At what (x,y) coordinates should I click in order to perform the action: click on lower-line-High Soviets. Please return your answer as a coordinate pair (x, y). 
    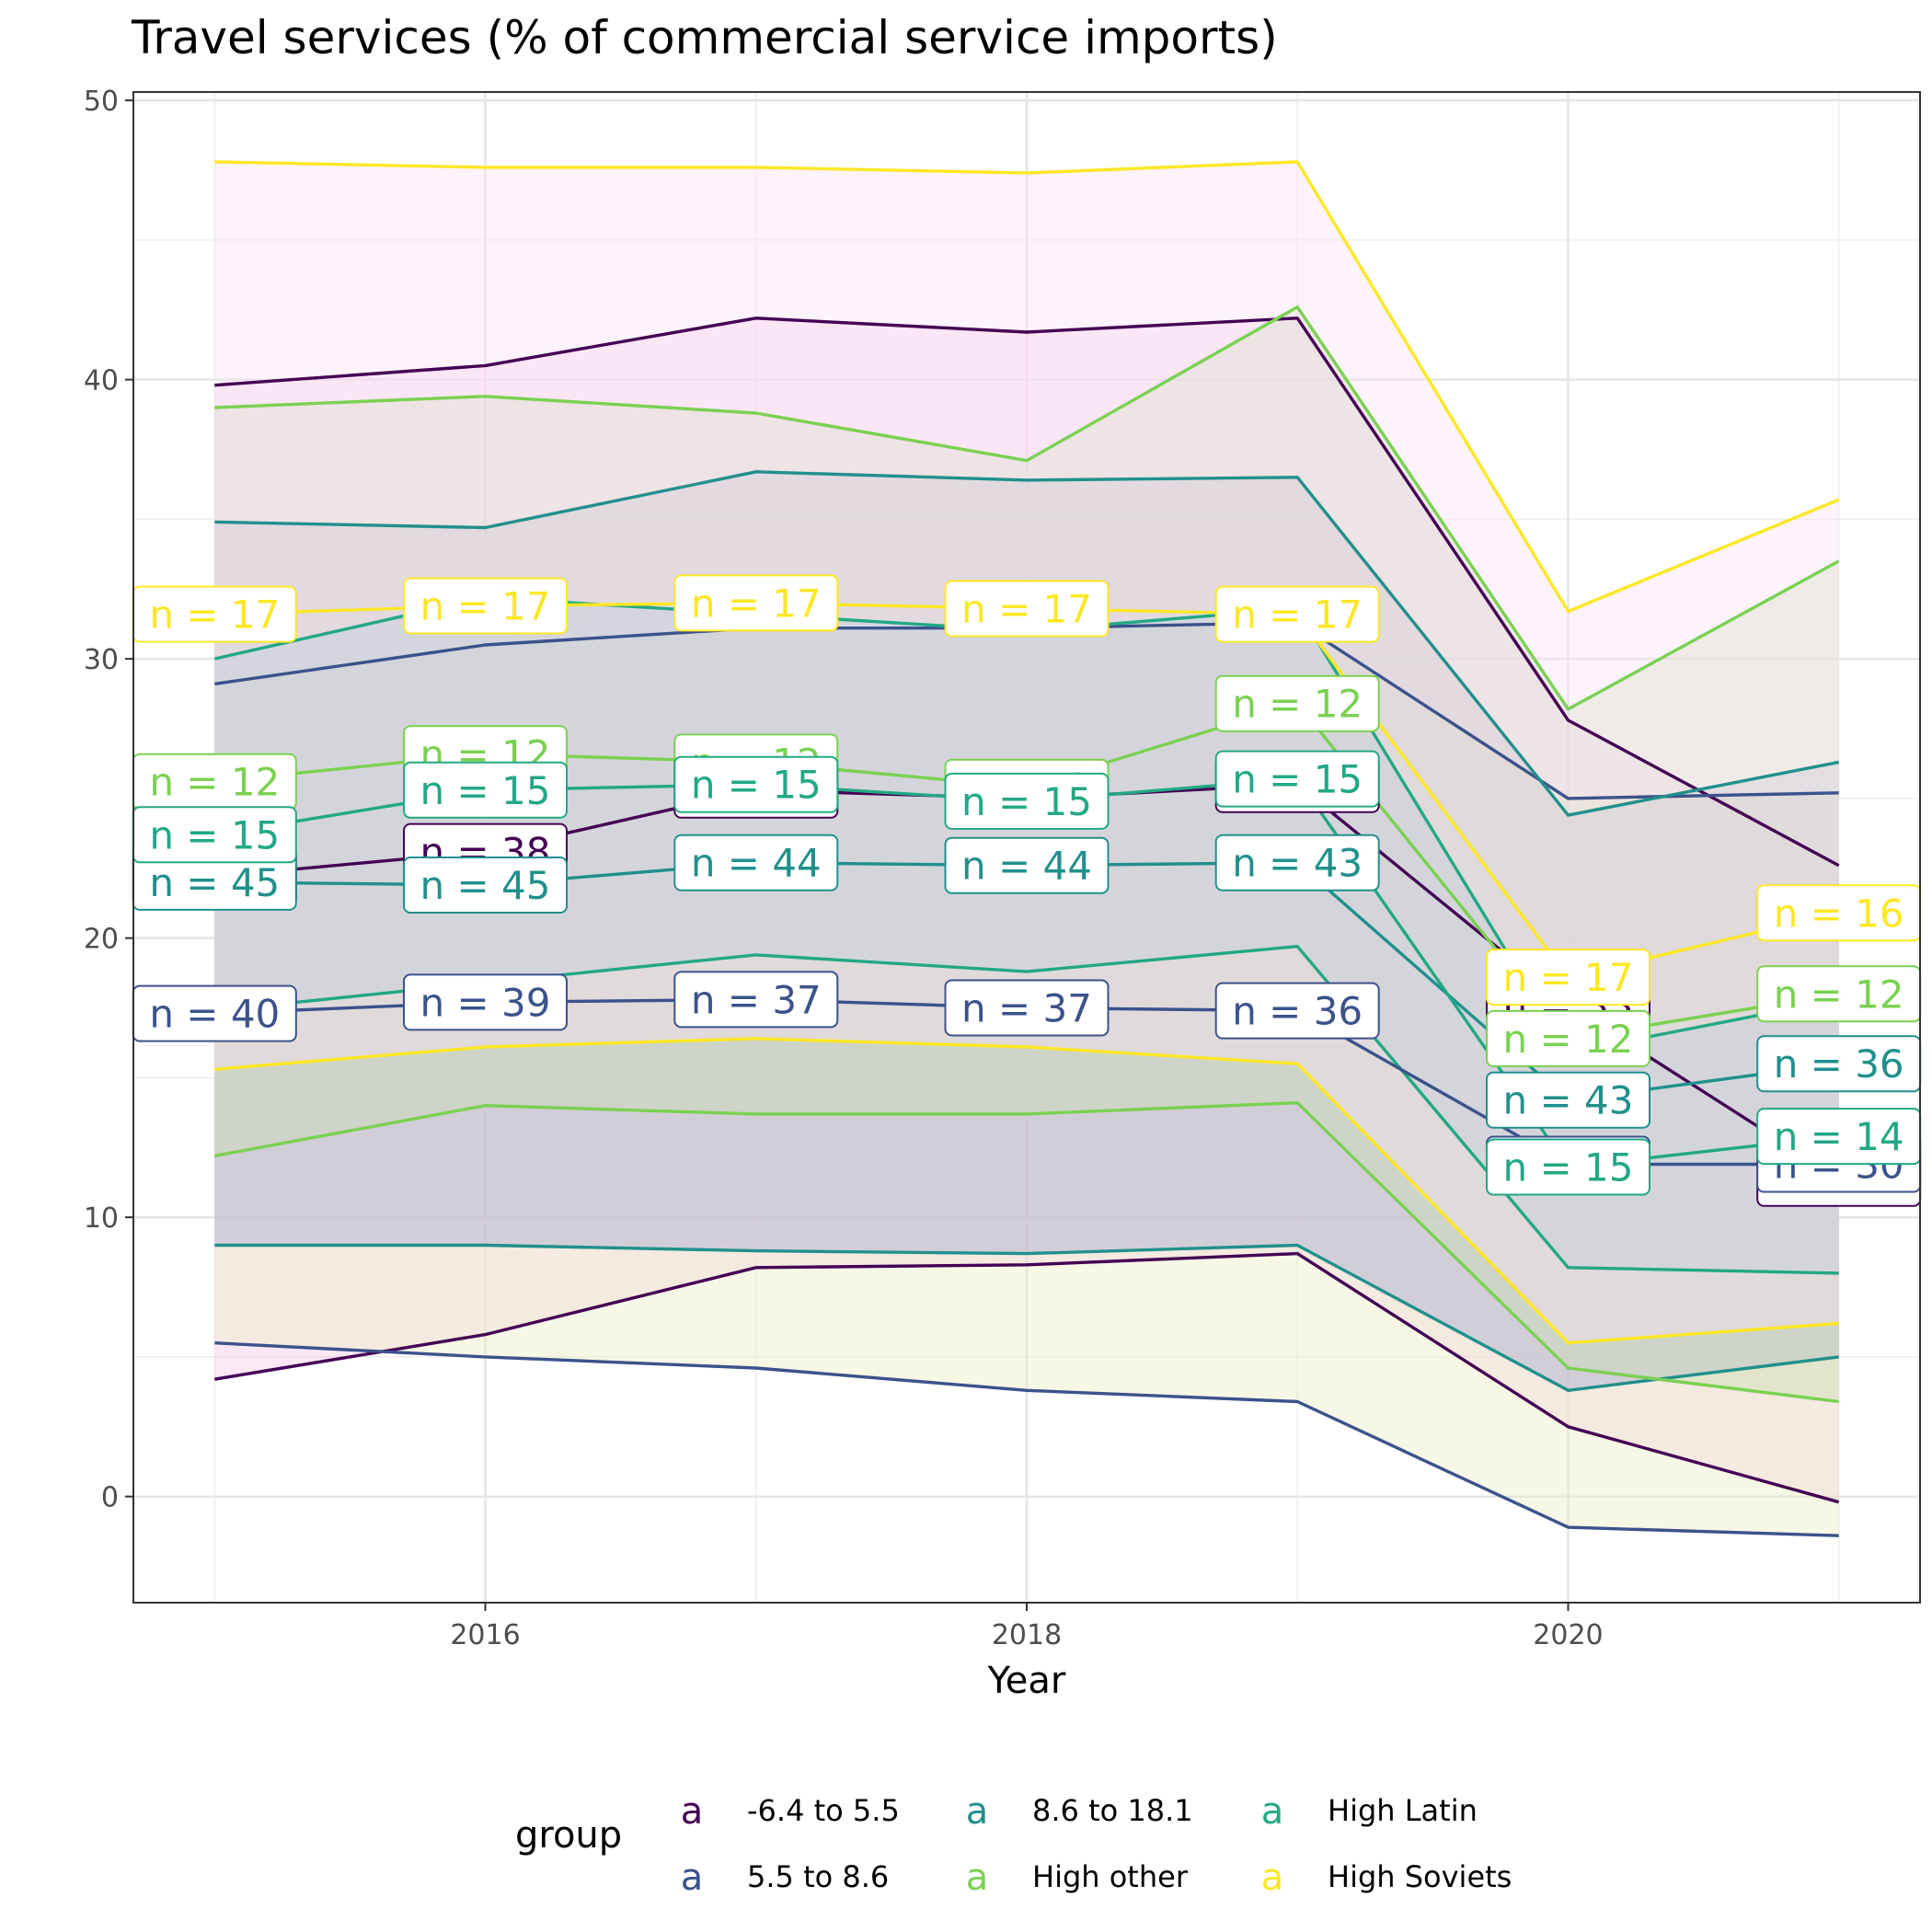
    Looking at the image, I should click on (1026, 1191).